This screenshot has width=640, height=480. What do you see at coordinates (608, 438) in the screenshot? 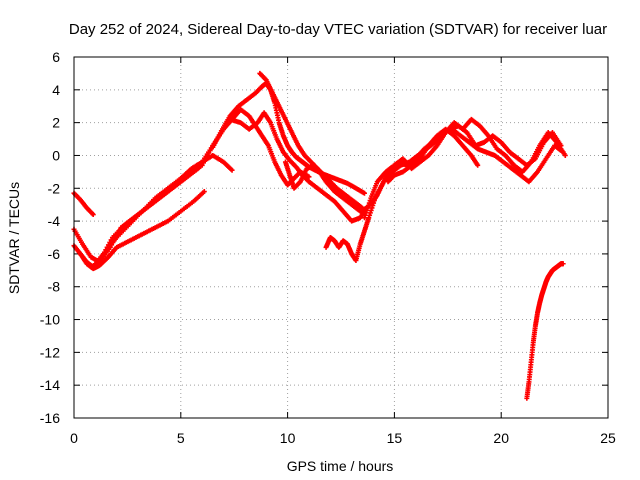
I see `x-tick-label: 25` at bounding box center [608, 438].